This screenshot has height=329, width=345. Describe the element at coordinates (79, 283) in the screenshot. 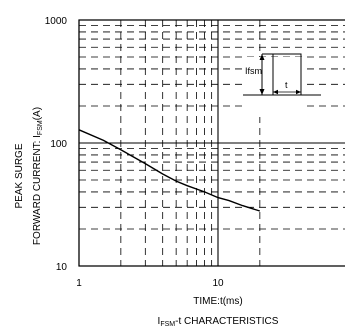

I see `x-tick-label: 1` at that location.